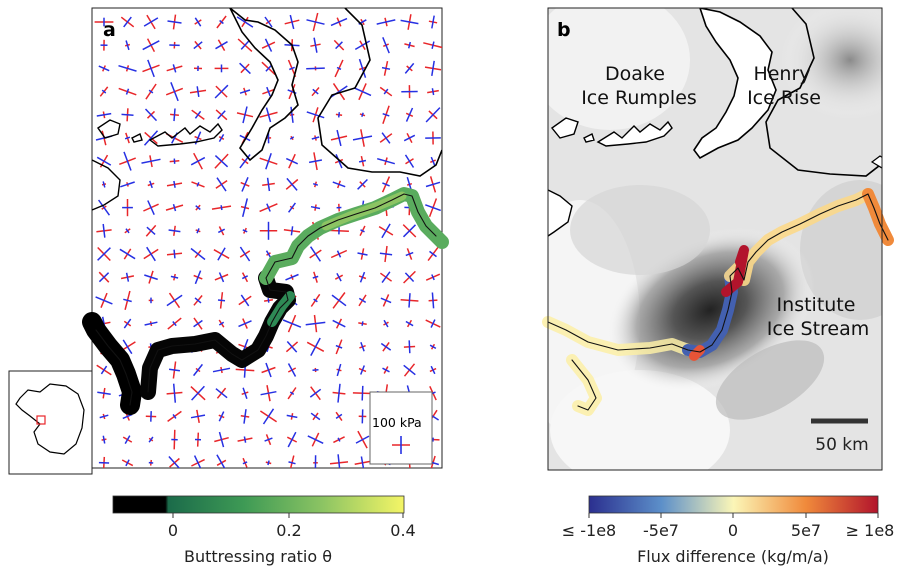  I want to click on coastline-west-b, so click(560, 213).